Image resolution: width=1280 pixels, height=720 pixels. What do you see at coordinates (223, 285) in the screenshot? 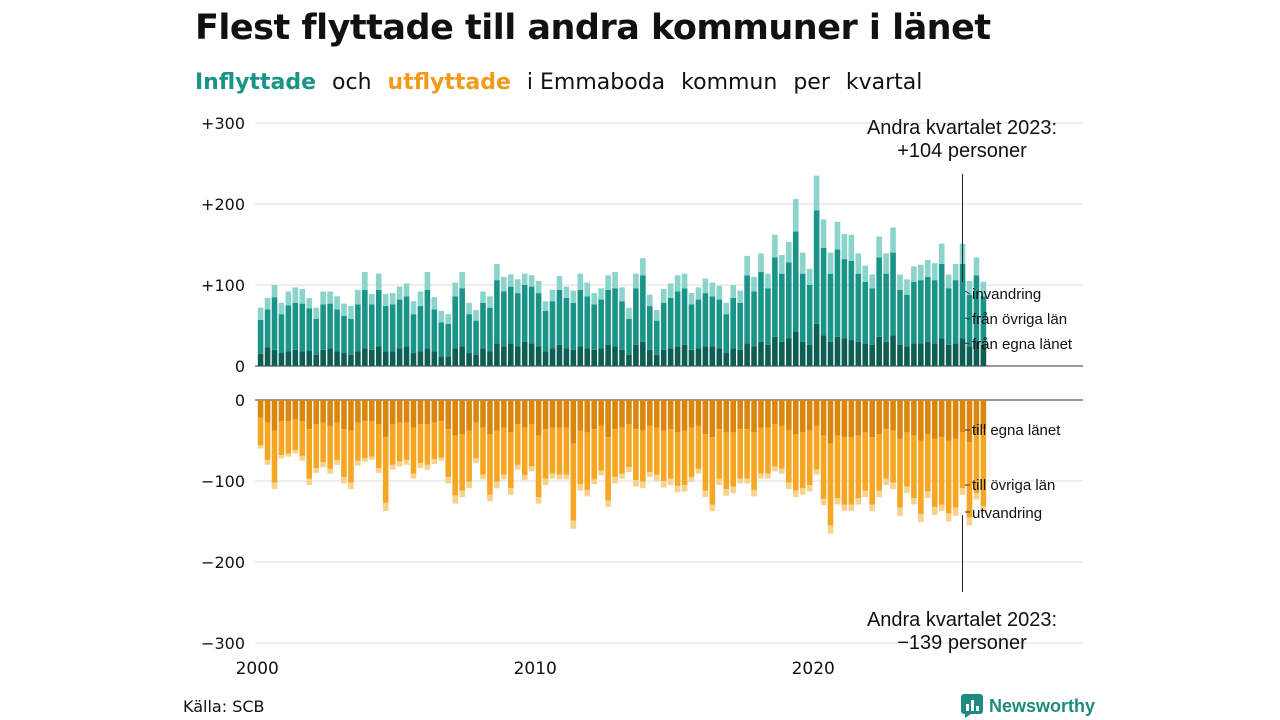
I see `y-tick-upper: +100` at bounding box center [223, 285].